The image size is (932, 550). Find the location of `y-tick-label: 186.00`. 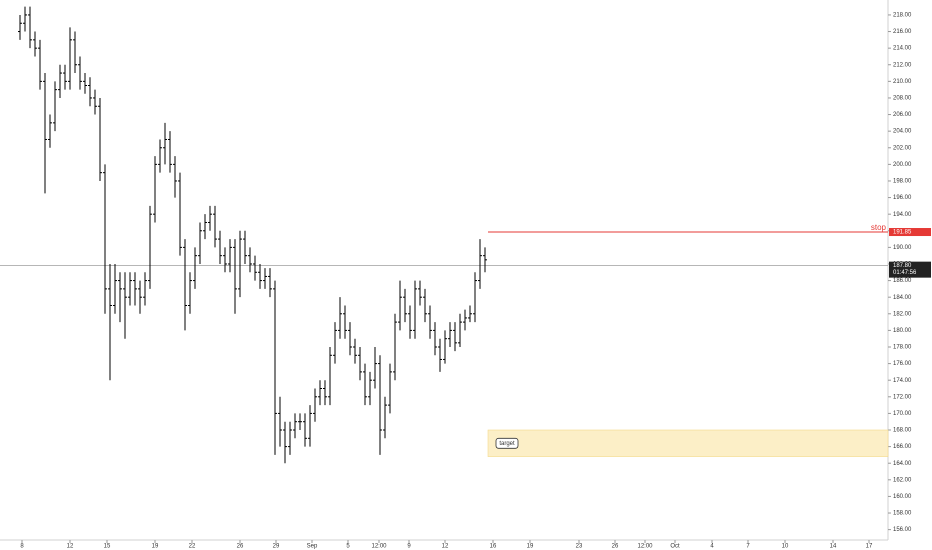

y-tick-label: 186.00 is located at coordinates (902, 281).